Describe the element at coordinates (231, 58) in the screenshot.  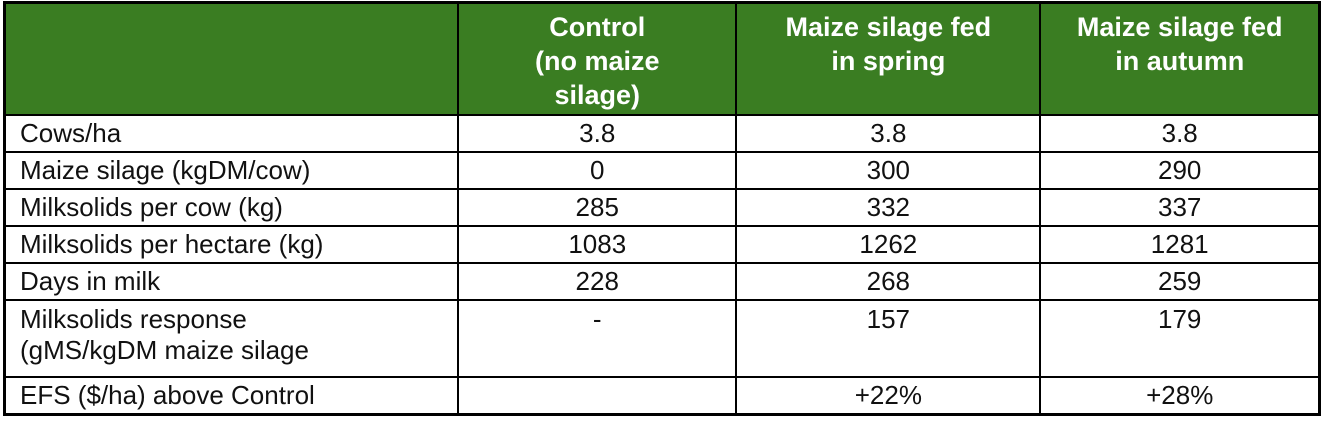
I see `header-empty-cell` at that location.